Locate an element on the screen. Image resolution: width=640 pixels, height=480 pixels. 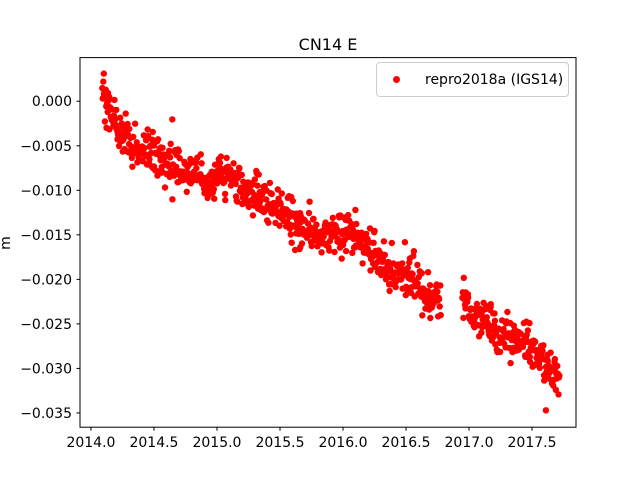
y-tick-label: −0.020 is located at coordinates (46, 280).